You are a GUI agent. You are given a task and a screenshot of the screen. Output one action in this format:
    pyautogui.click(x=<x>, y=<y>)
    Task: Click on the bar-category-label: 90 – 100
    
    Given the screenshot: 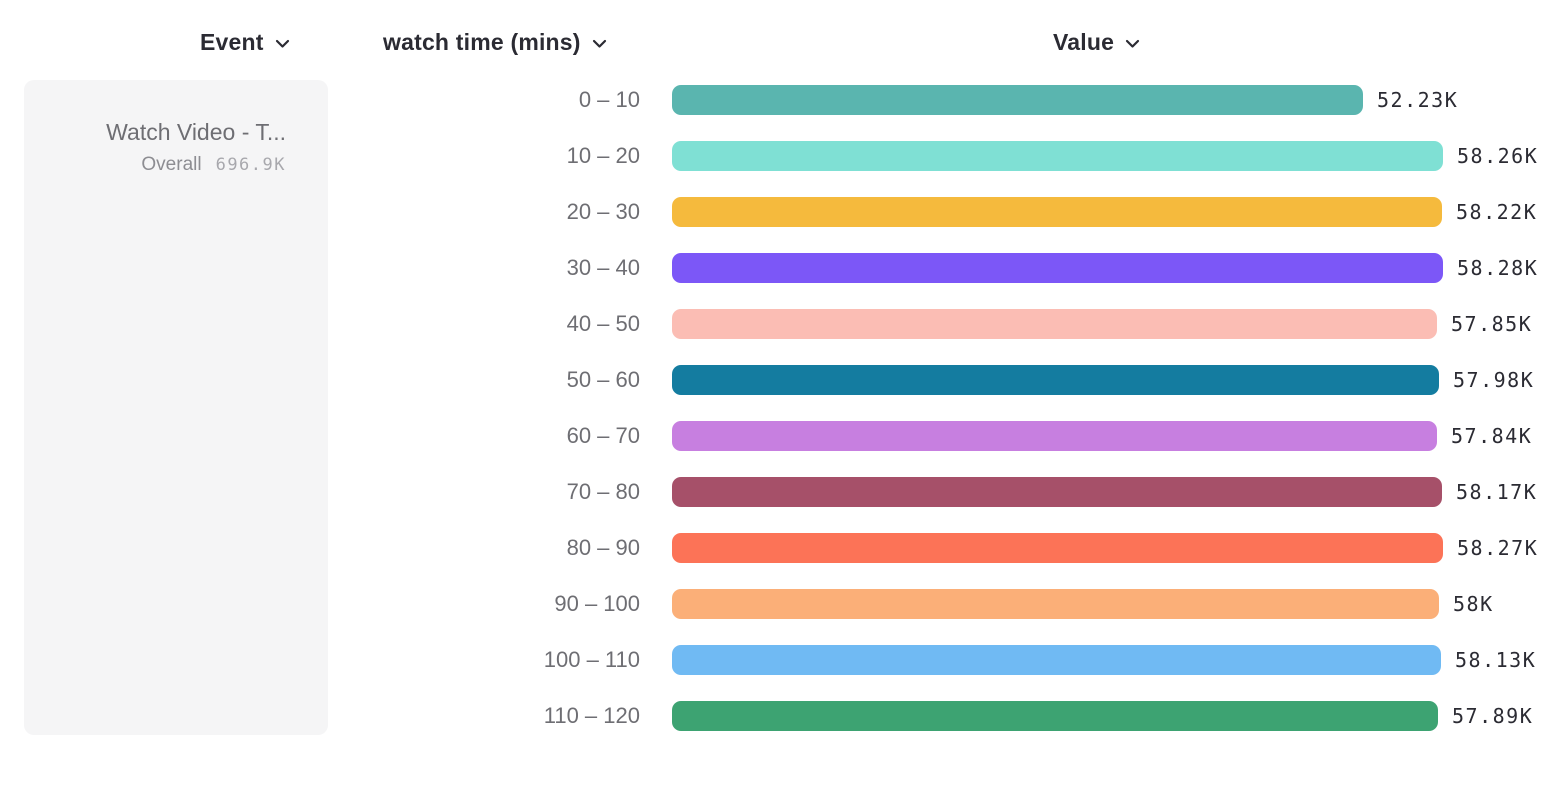 What is the action you would take?
    pyautogui.click(x=597, y=603)
    